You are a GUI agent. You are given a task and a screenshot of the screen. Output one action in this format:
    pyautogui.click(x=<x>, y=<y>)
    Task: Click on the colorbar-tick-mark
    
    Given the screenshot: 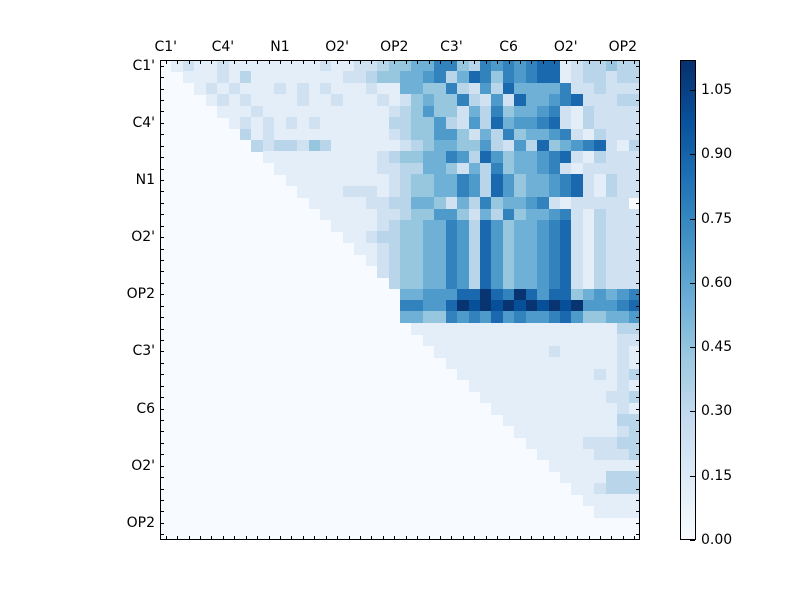 What is the action you would take?
    pyautogui.click(x=692, y=348)
    